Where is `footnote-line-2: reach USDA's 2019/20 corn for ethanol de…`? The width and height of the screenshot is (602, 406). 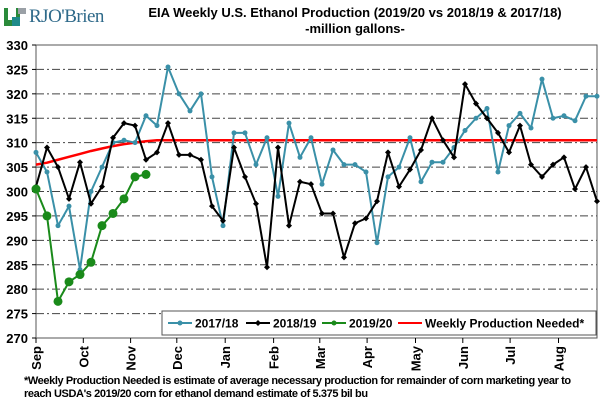
footnote-line-2: reach USDA's 2019/20 corn for ethanol de… is located at coordinates (196, 394).